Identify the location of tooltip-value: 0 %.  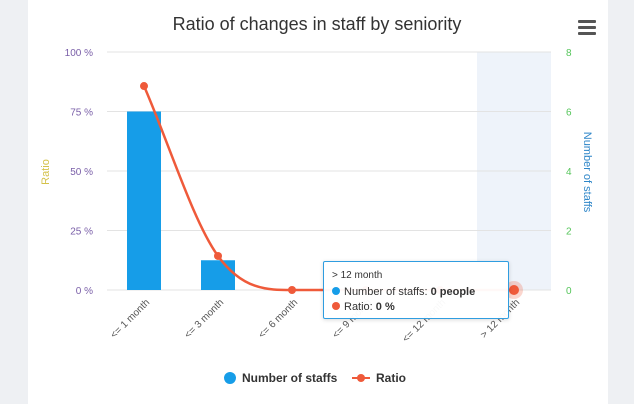
(385, 307).